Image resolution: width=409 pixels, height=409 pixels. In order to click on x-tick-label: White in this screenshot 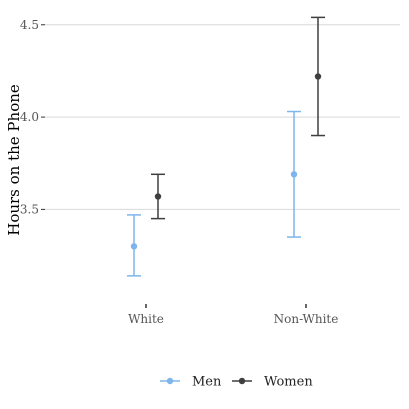, I will do `click(146, 319)`.